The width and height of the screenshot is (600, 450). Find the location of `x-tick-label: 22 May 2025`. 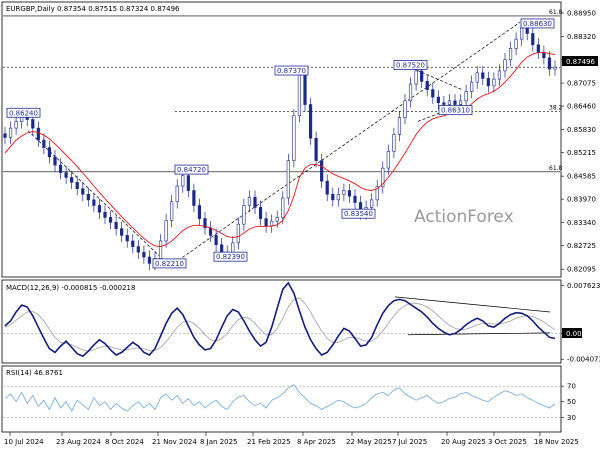

x-tick-label: 22 May 2025 is located at coordinates (369, 442).